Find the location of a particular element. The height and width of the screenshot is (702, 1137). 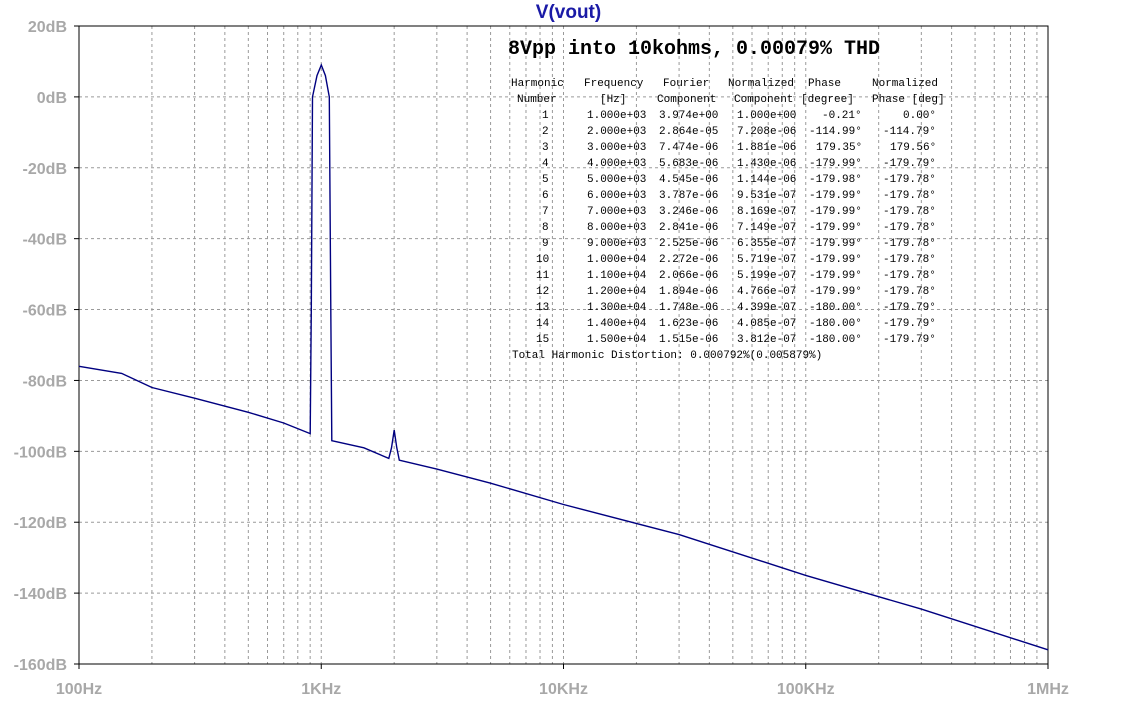

cell-frequency: 1.300e+04 is located at coordinates (617, 308).